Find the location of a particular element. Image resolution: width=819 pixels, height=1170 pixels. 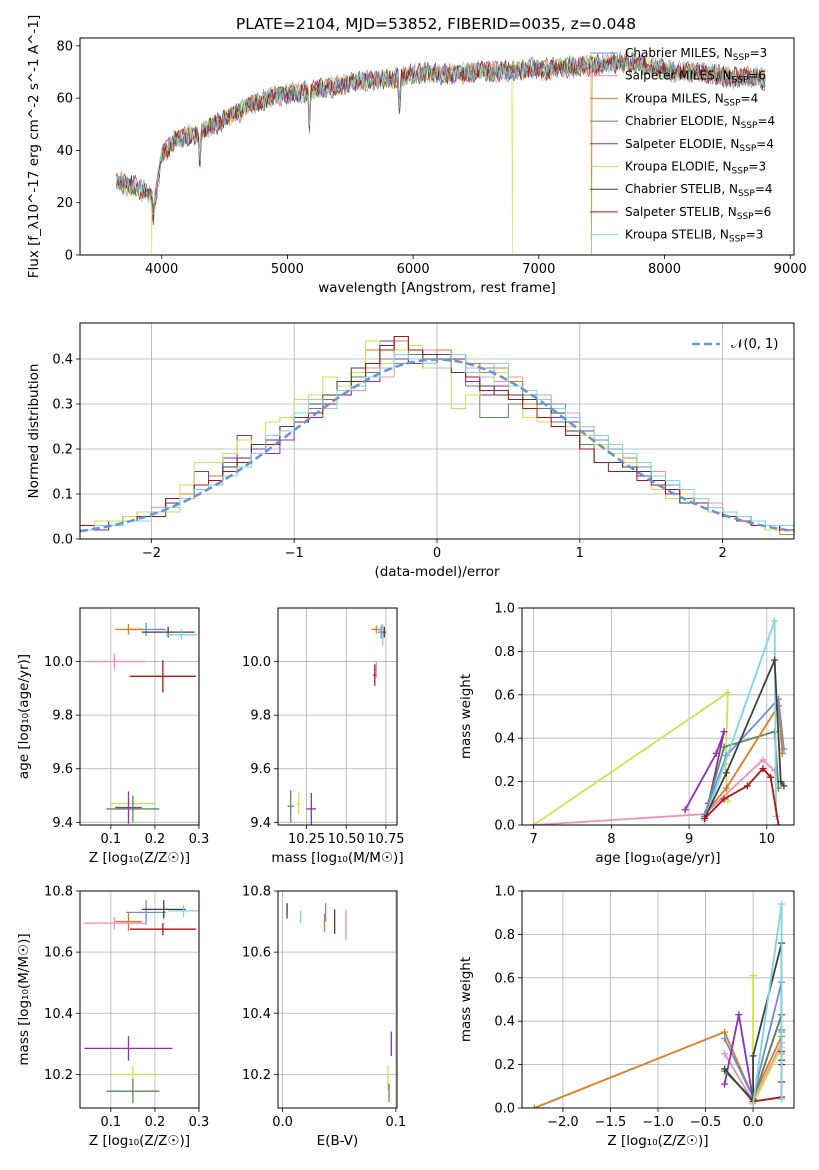

x-tick-label: 0.0 is located at coordinates (282, 1122).